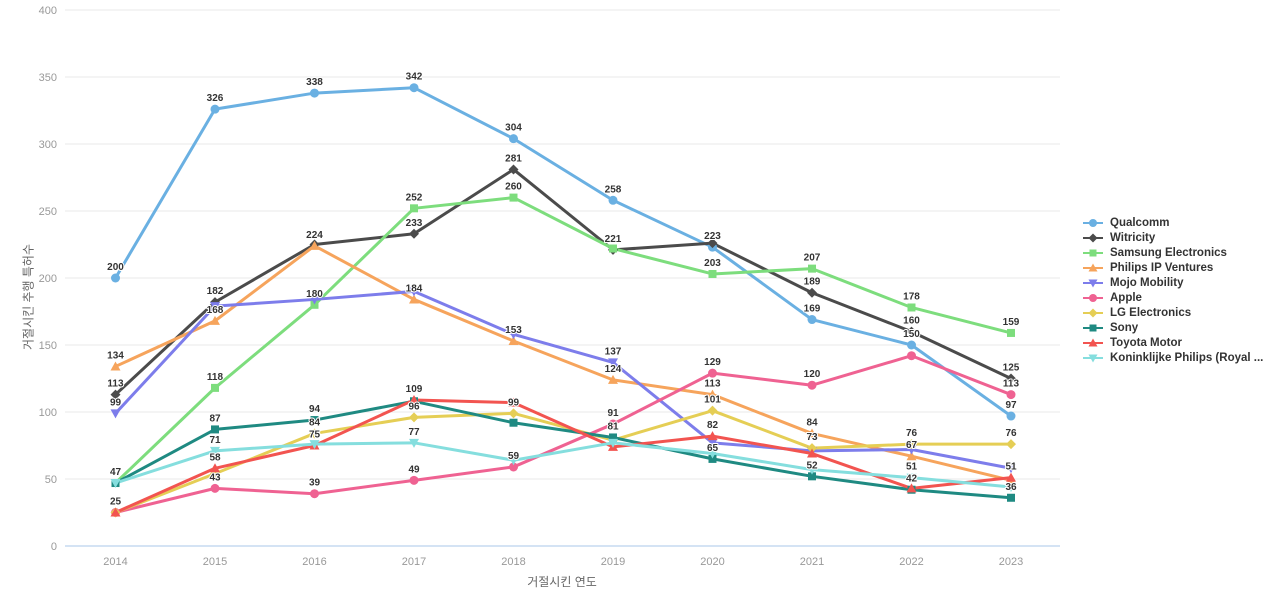 This screenshot has width=1280, height=600. What do you see at coordinates (1172, 253) in the screenshot?
I see `legend-item-samsung-electronics: Samsung Electronics` at bounding box center [1172, 253].